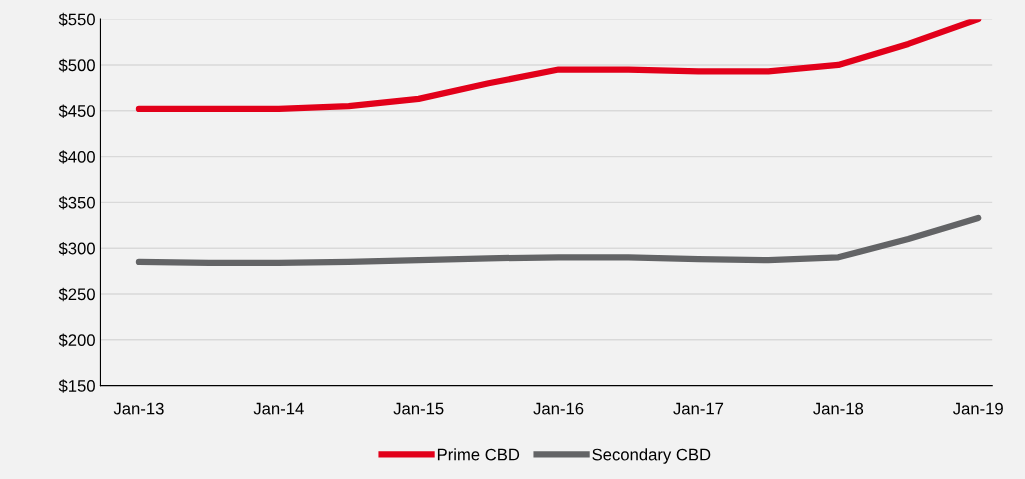  Describe the element at coordinates (558, 408) in the screenshot. I see `x-tick-label: Jan-16` at that location.